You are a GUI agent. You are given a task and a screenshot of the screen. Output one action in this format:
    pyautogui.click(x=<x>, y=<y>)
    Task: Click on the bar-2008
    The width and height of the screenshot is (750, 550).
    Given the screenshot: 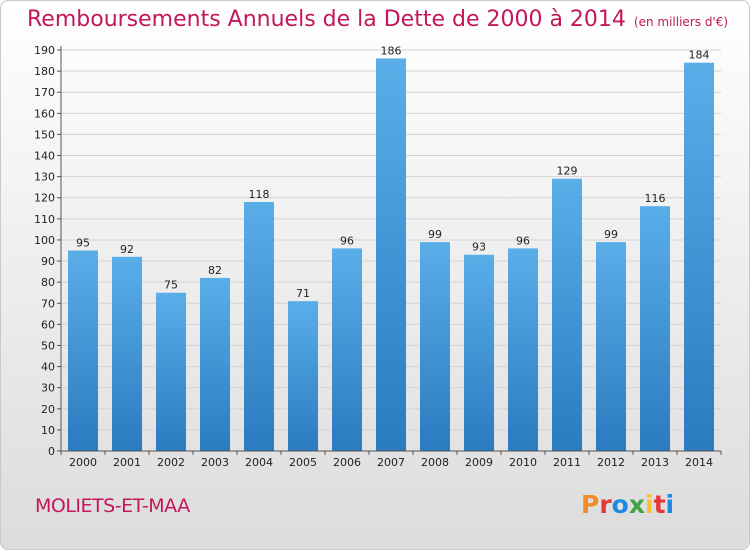 What is the action you would take?
    pyautogui.click(x=435, y=346)
    